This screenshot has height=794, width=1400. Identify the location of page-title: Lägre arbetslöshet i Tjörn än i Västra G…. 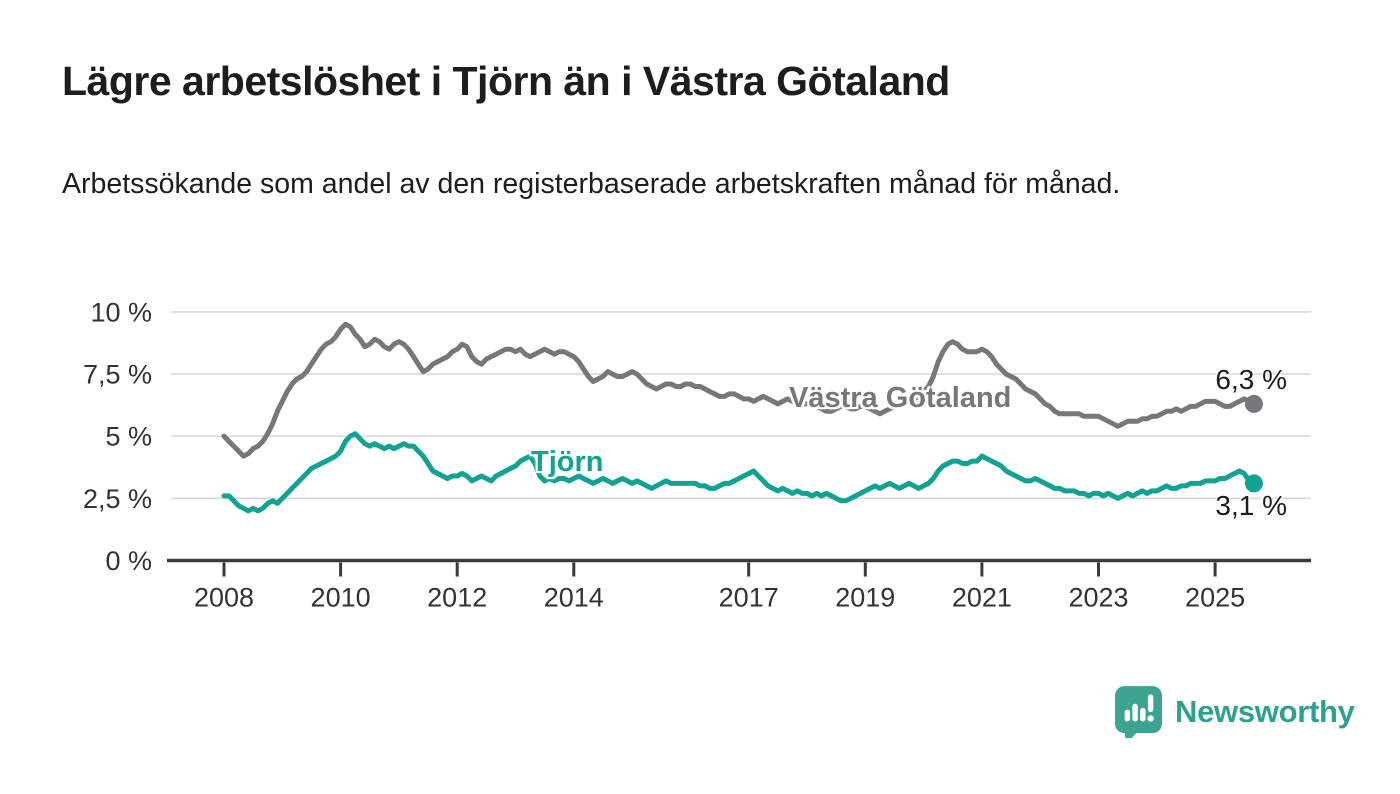
(506, 81).